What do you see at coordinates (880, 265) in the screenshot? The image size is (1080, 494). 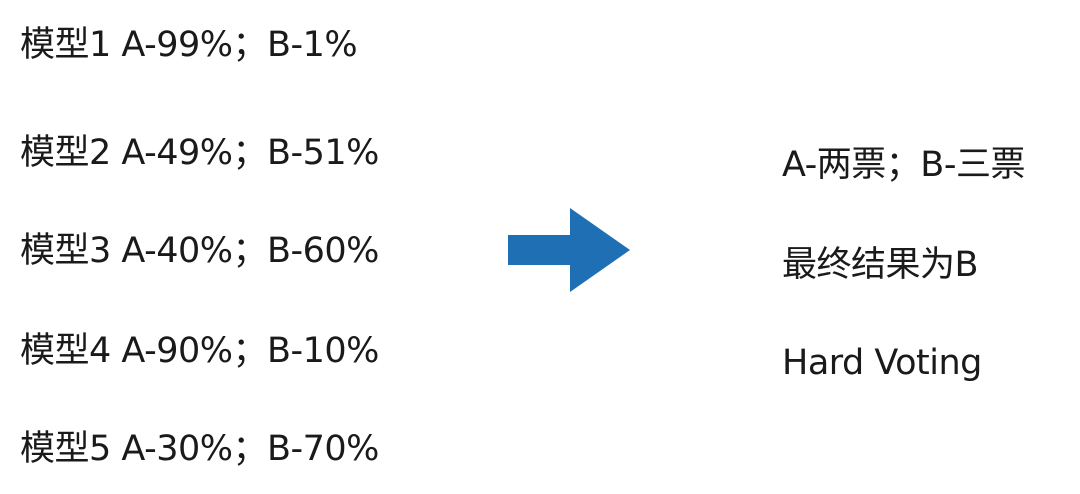 I see `final-result: 最终结果为B` at bounding box center [880, 265].